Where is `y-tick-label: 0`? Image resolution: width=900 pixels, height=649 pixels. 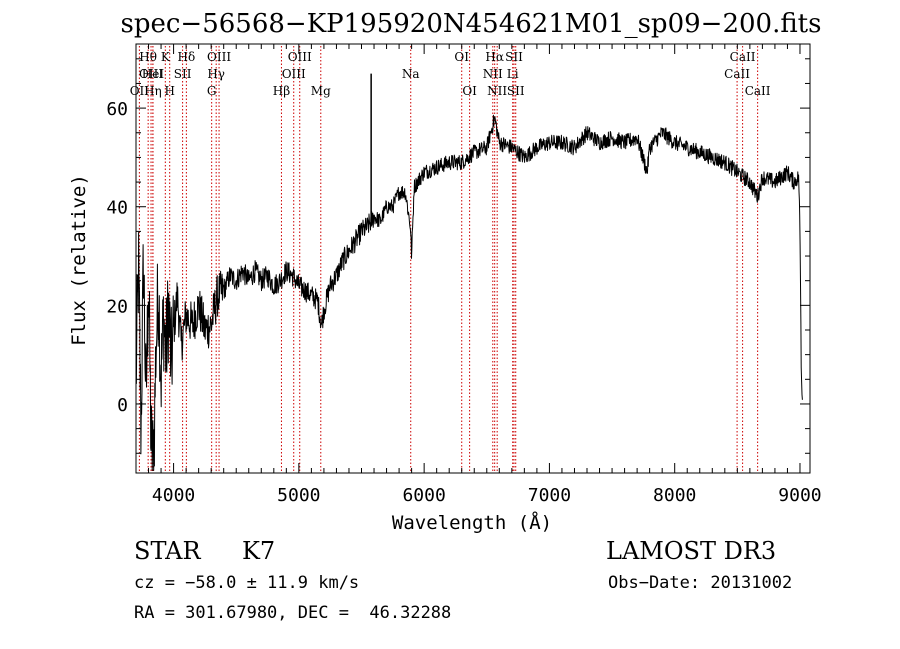 y-tick-label: 0 is located at coordinates (122, 405).